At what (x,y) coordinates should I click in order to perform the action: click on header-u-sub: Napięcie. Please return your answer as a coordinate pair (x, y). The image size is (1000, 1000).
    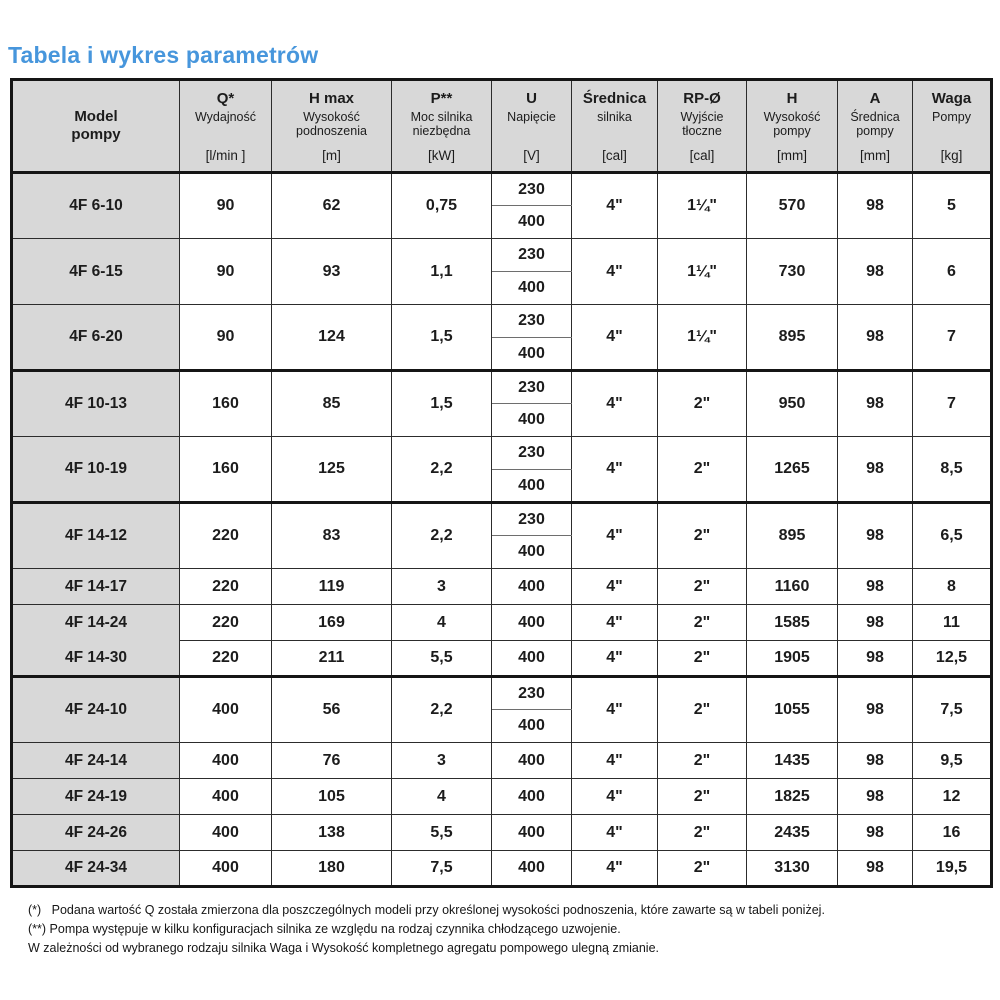
    Looking at the image, I should click on (531, 117).